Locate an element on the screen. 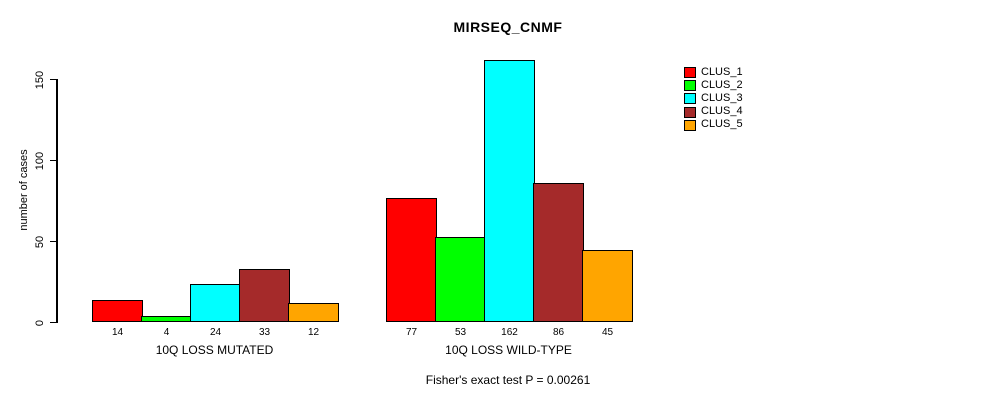 Image resolution: width=990 pixels, height=400 pixels. bar-value-label: 4 is located at coordinates (166, 332).